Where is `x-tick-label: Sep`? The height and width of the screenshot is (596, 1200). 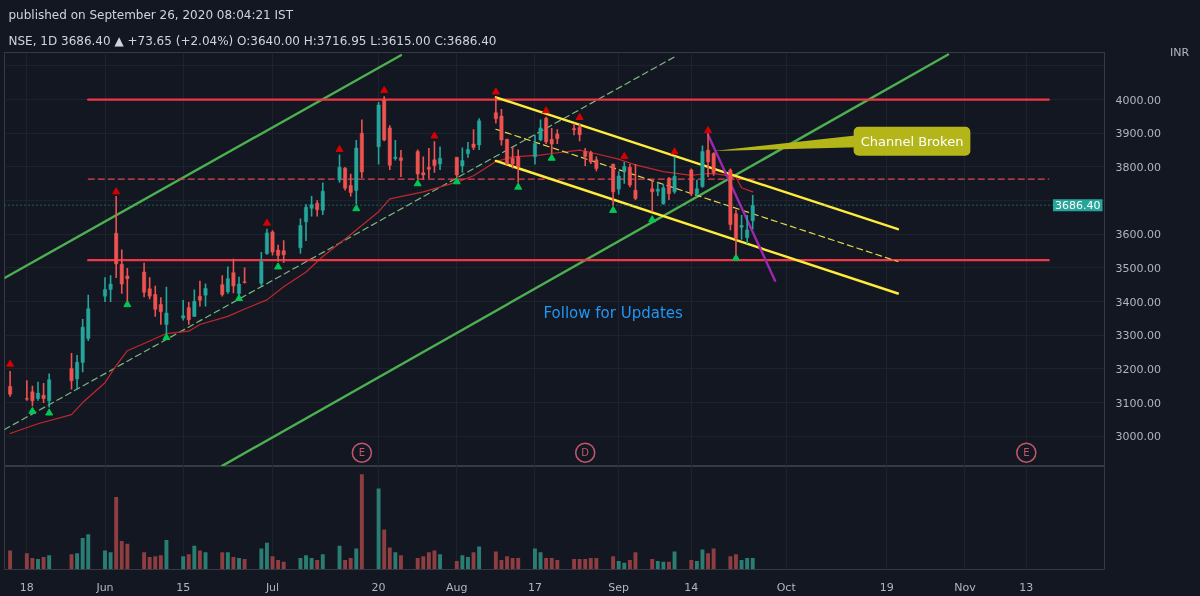
x-tick-label: Sep is located at coordinates (619, 587).